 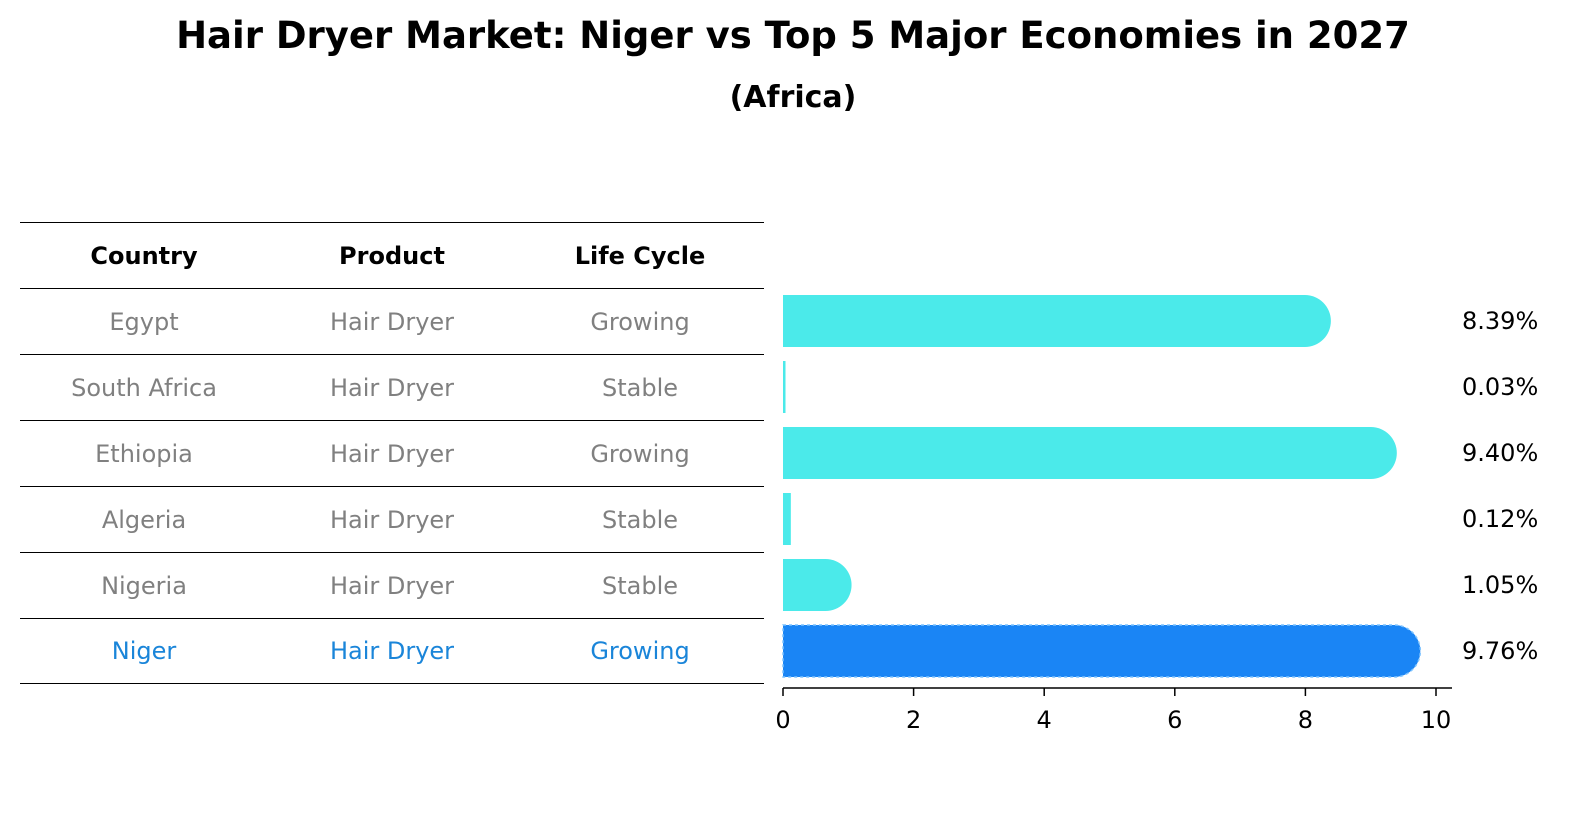 What do you see at coordinates (1044, 720) in the screenshot?
I see `x-tick-label: 4` at bounding box center [1044, 720].